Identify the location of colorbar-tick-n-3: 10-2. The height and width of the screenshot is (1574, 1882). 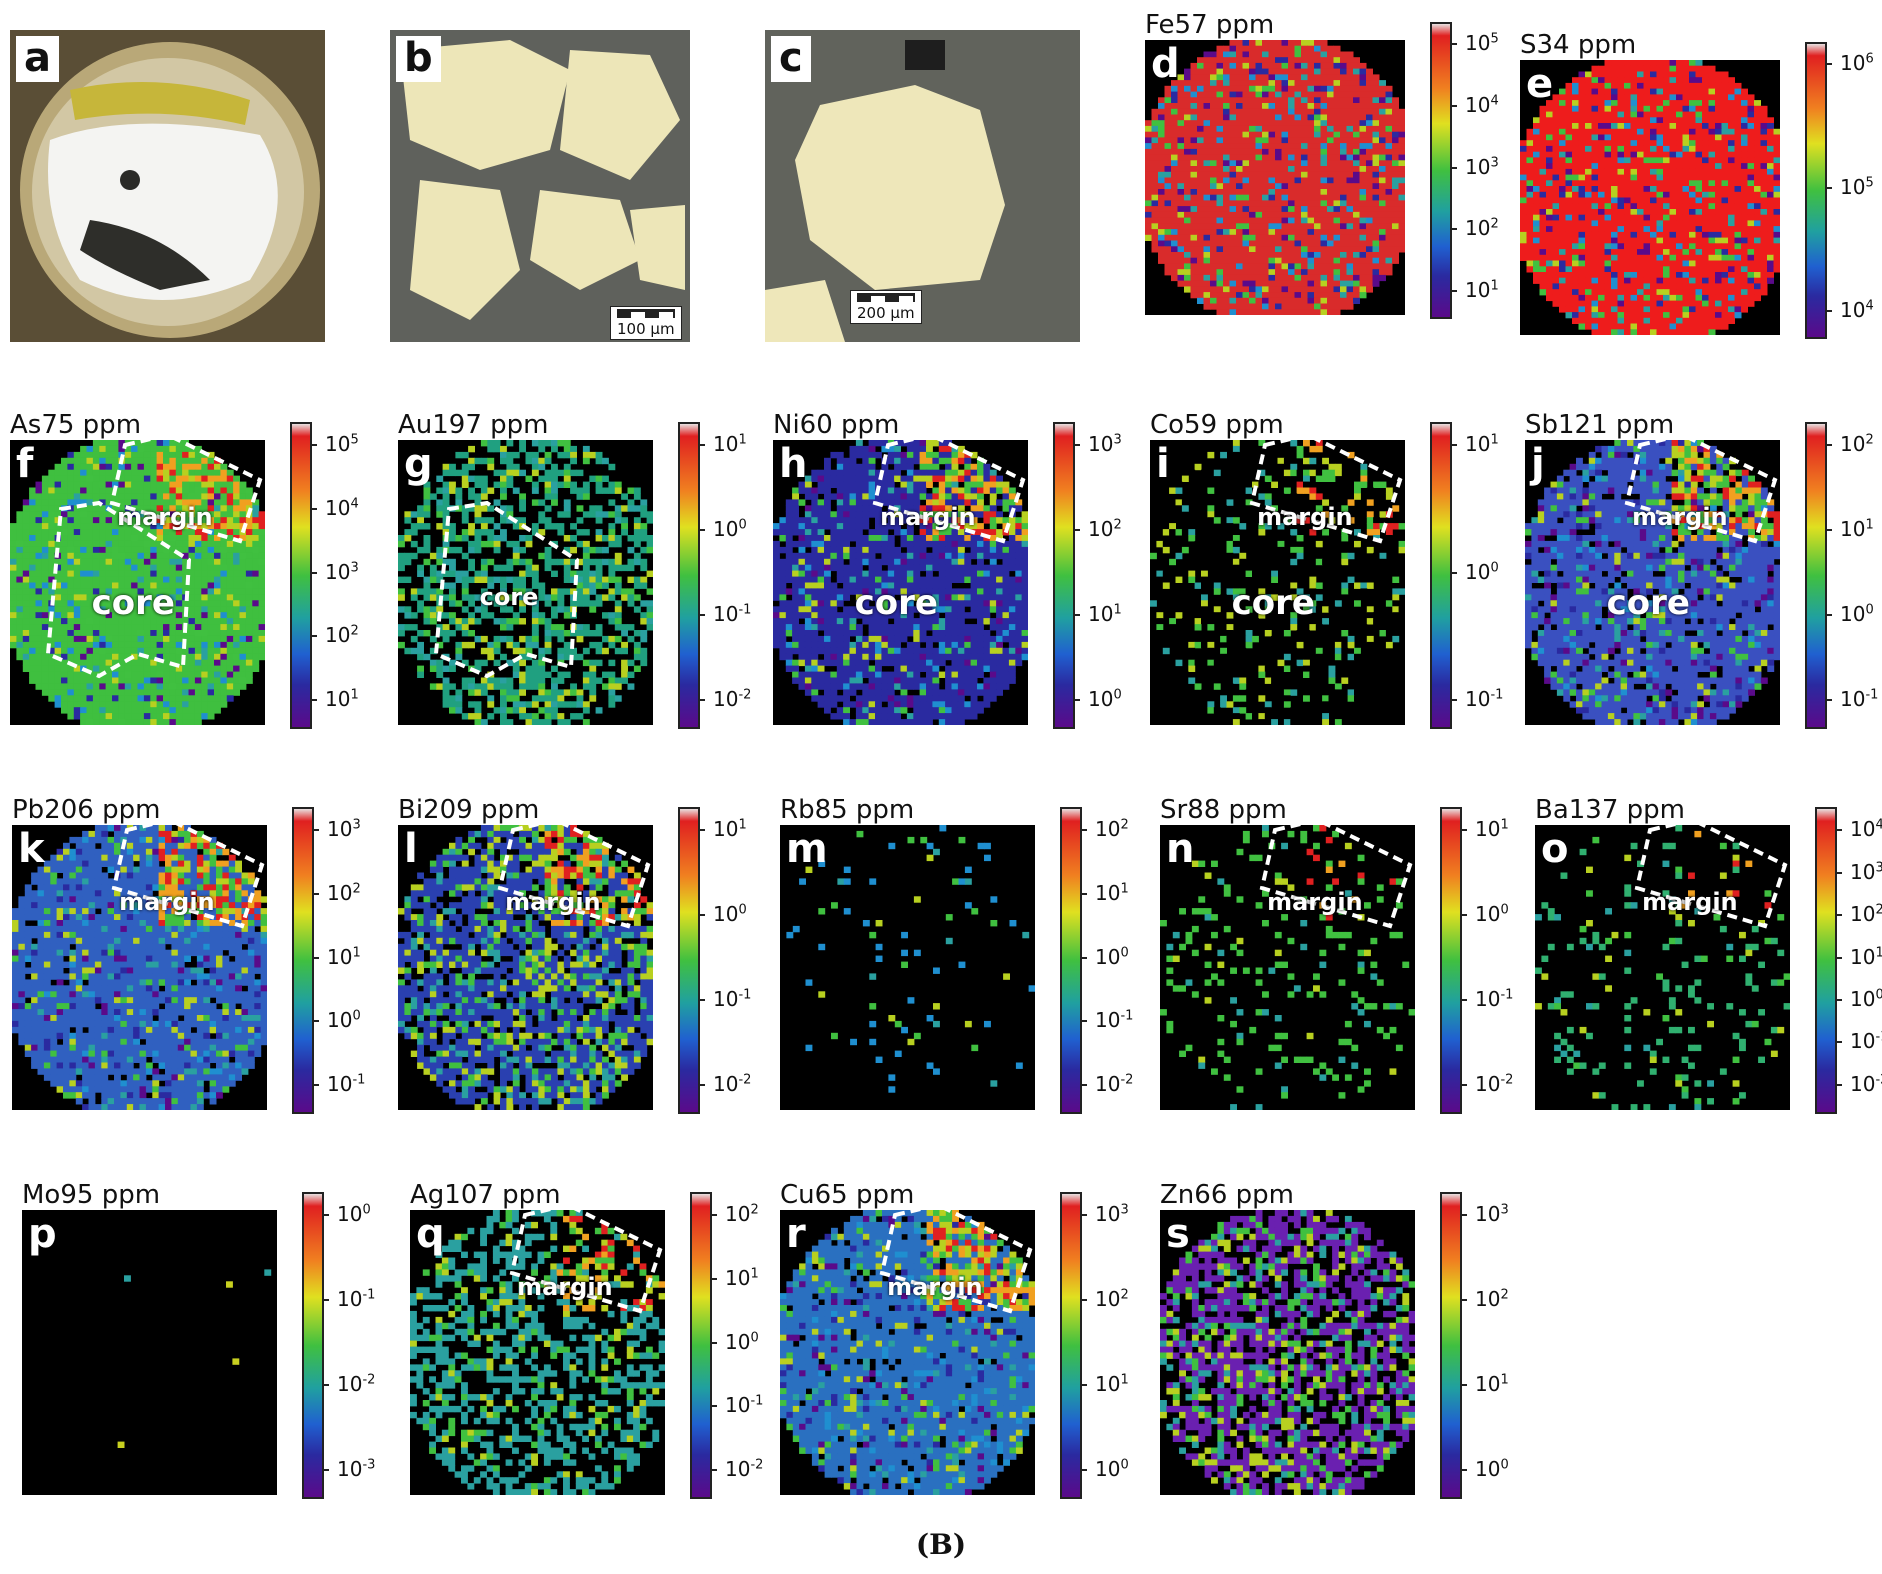
(1487, 1083).